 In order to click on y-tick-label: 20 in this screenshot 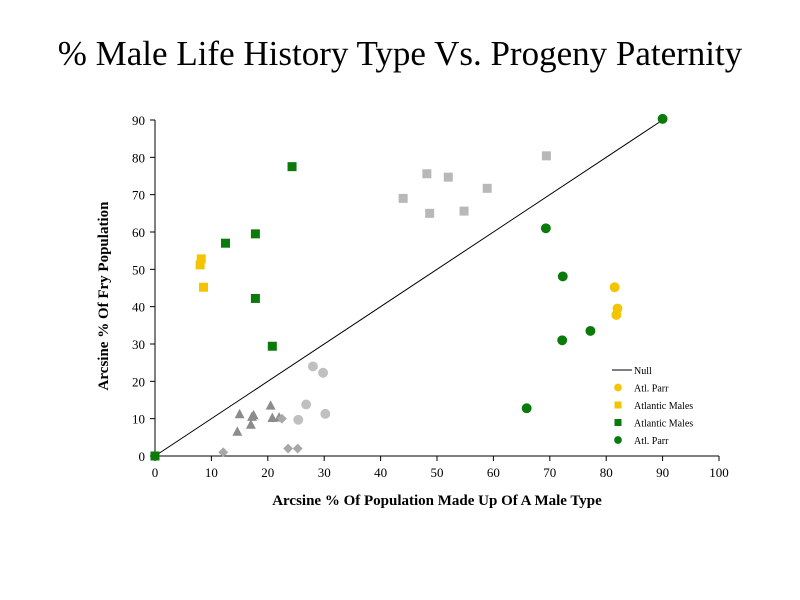, I will do `click(138, 381)`.